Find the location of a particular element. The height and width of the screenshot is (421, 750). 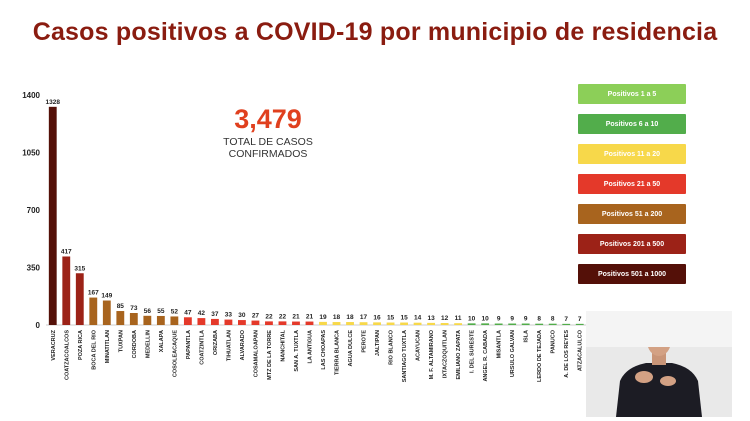

bar-value-label: 22 is located at coordinates (283, 316).